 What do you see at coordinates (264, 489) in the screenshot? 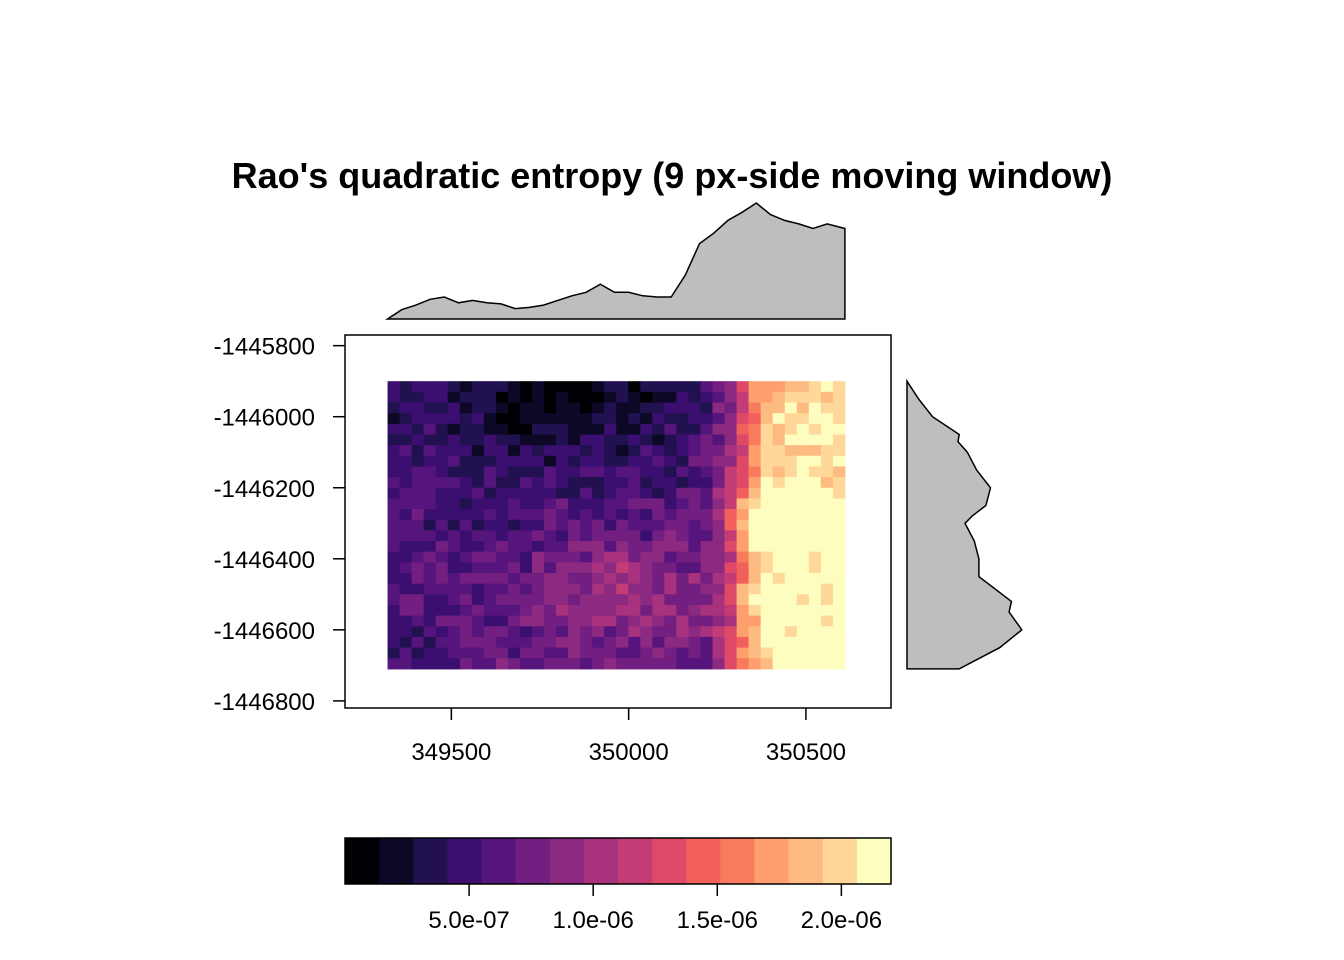
I see `y-tick-label: -1446200` at bounding box center [264, 489].